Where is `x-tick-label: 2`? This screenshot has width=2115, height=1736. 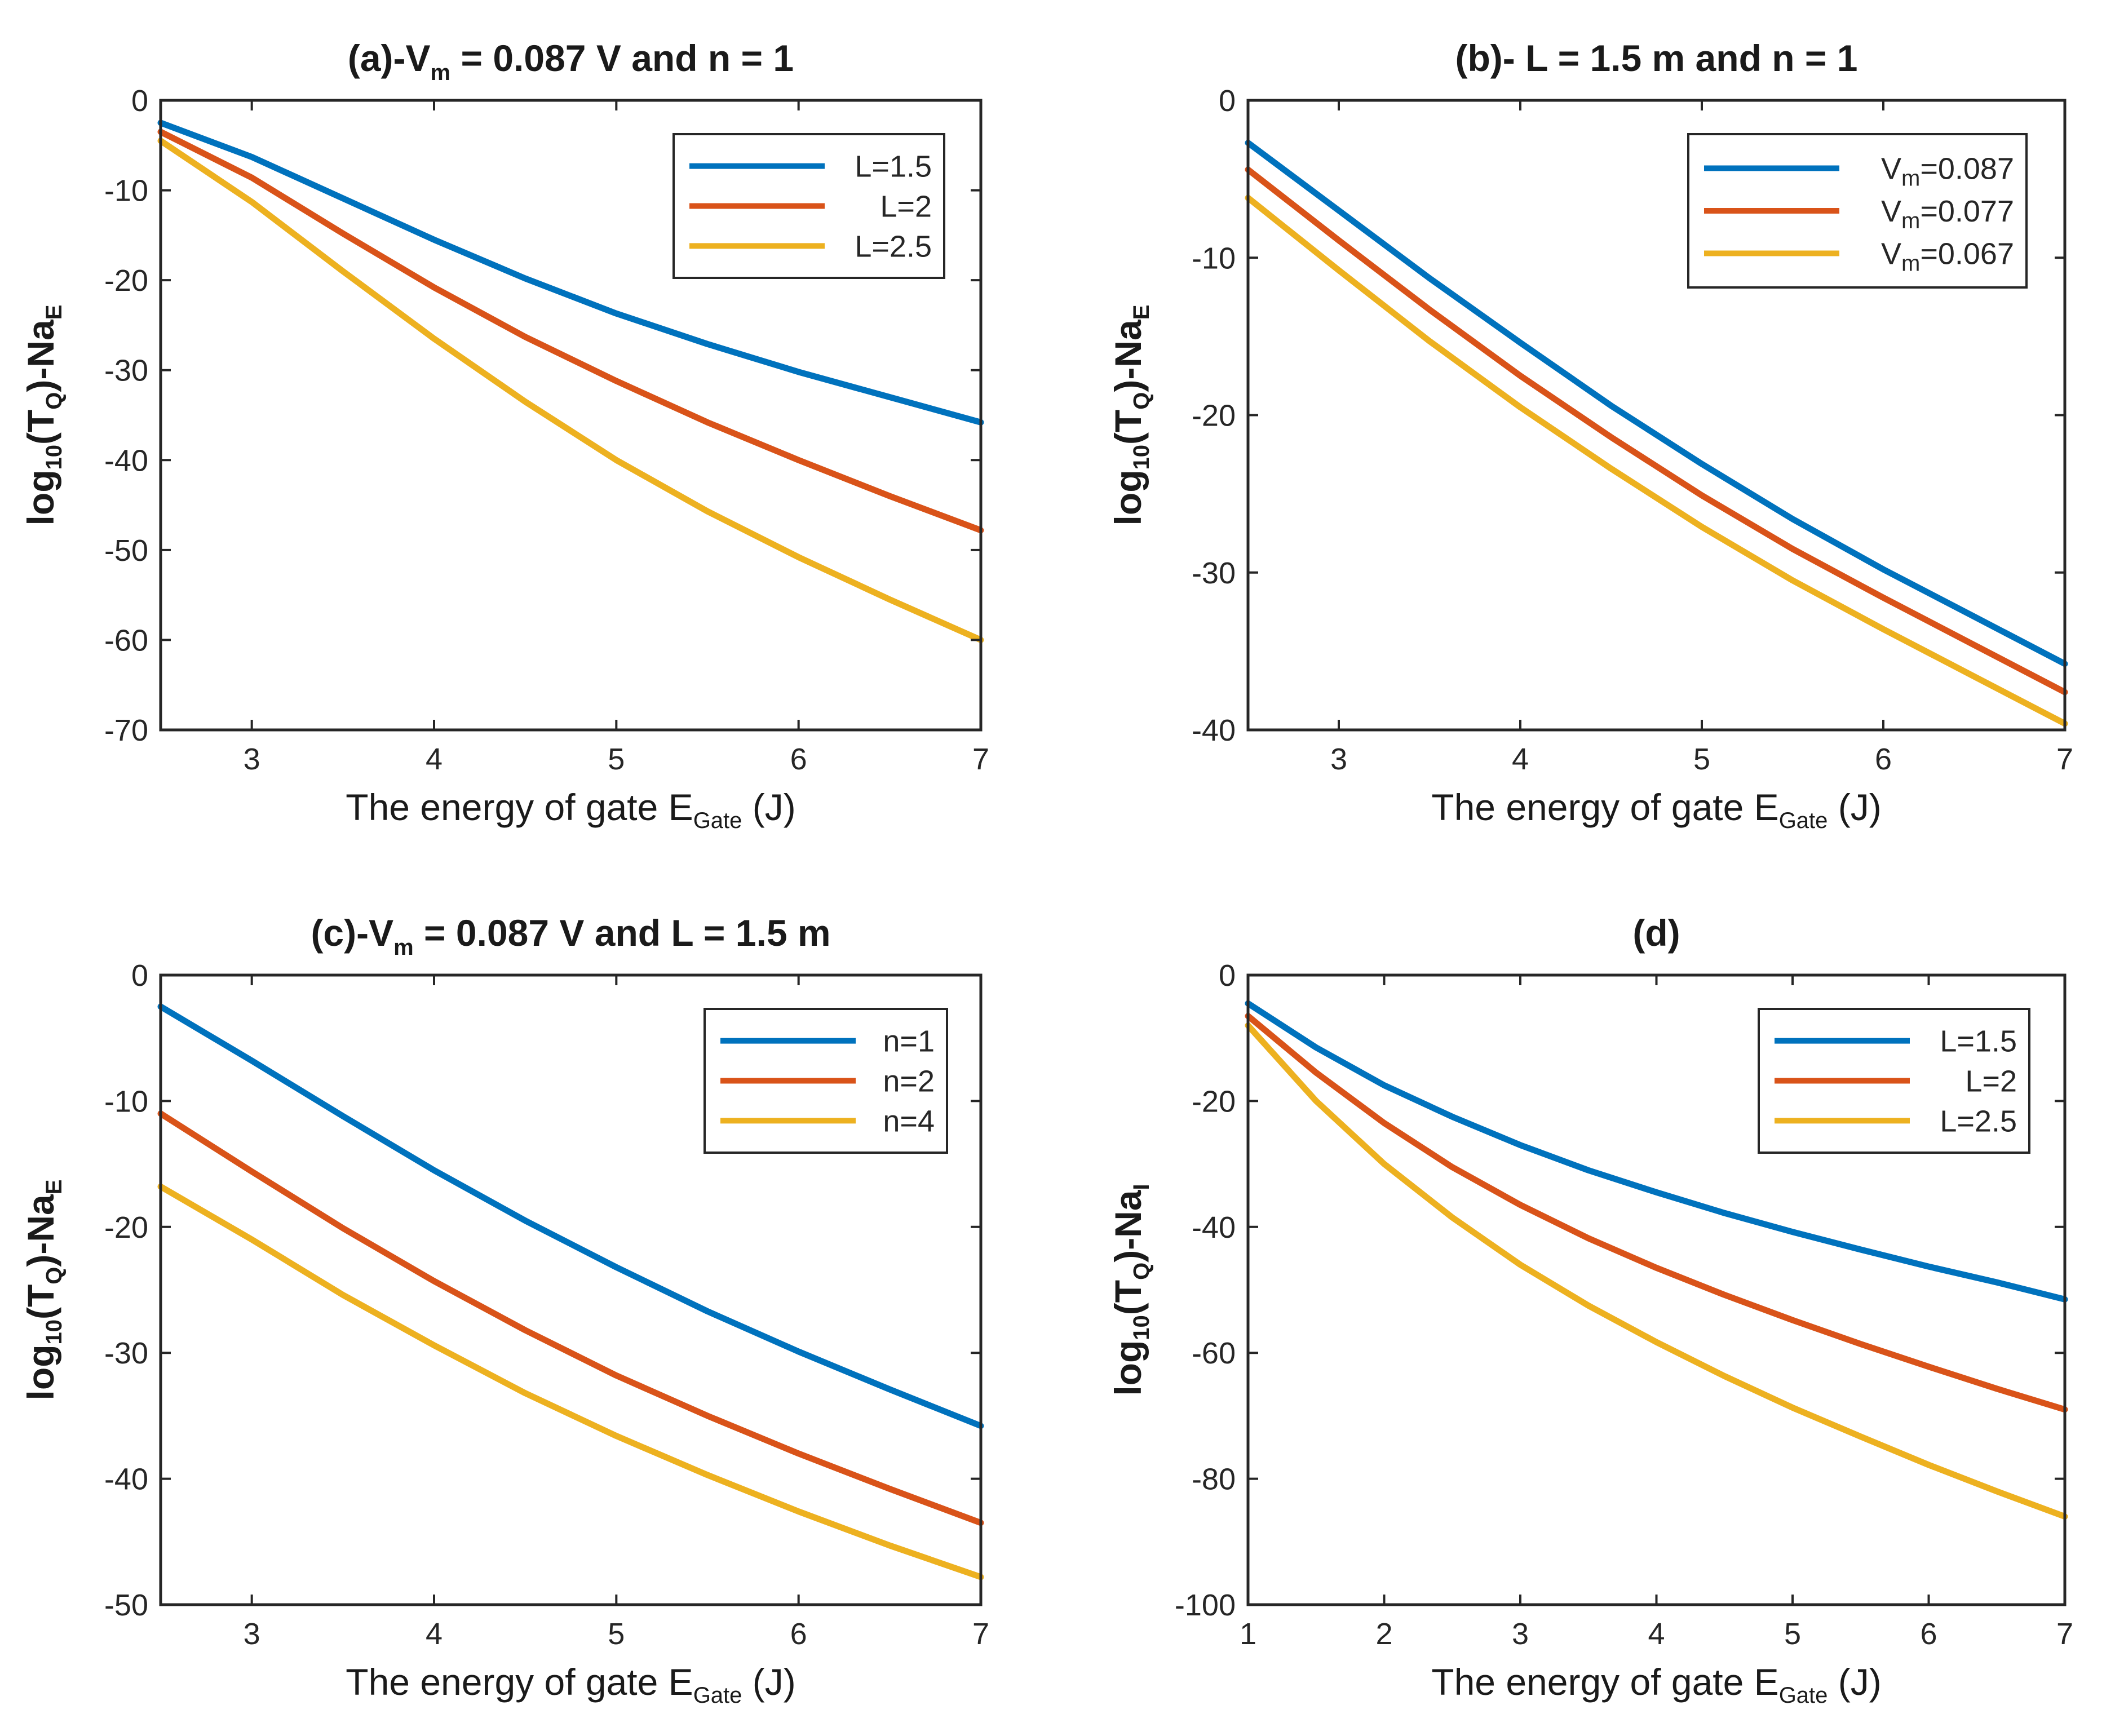
x-tick-label: 2 is located at coordinates (1383, 1634).